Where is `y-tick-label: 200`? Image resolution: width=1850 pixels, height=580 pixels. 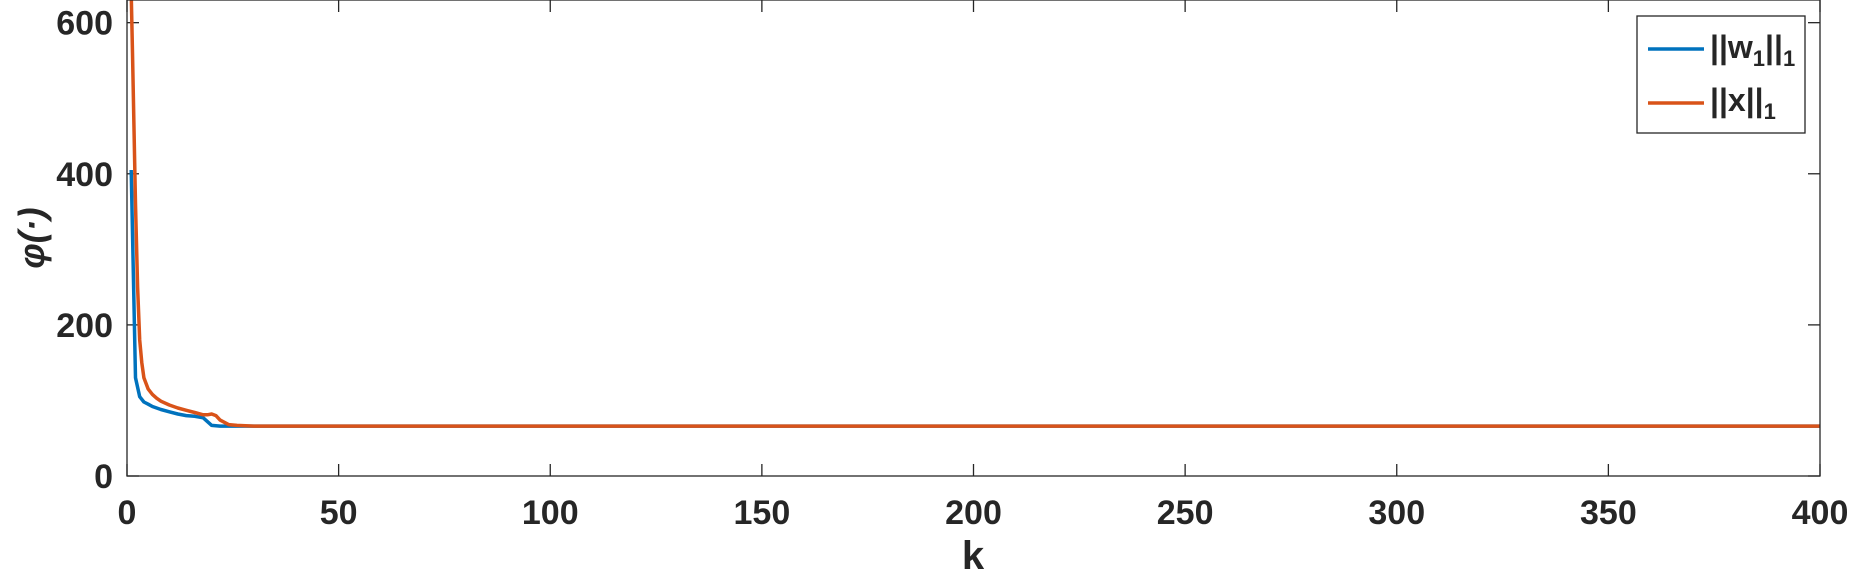
y-tick-label: 200 is located at coordinates (84, 326).